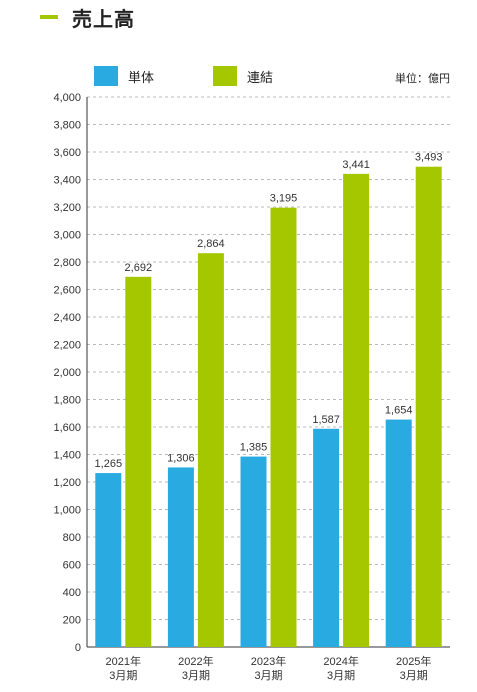  What do you see at coordinates (195, 661) in the screenshot?
I see `x-category-label: 2022年` at bounding box center [195, 661].